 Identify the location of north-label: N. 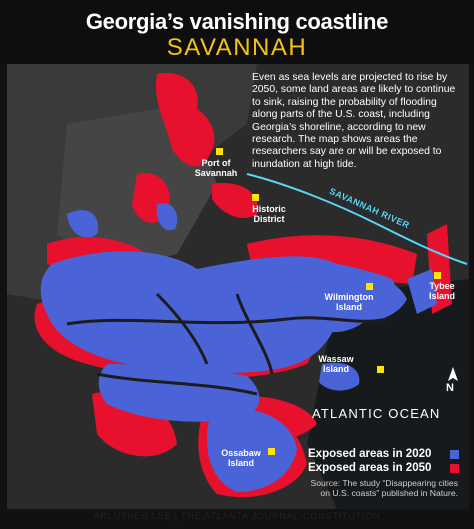
(450, 388).